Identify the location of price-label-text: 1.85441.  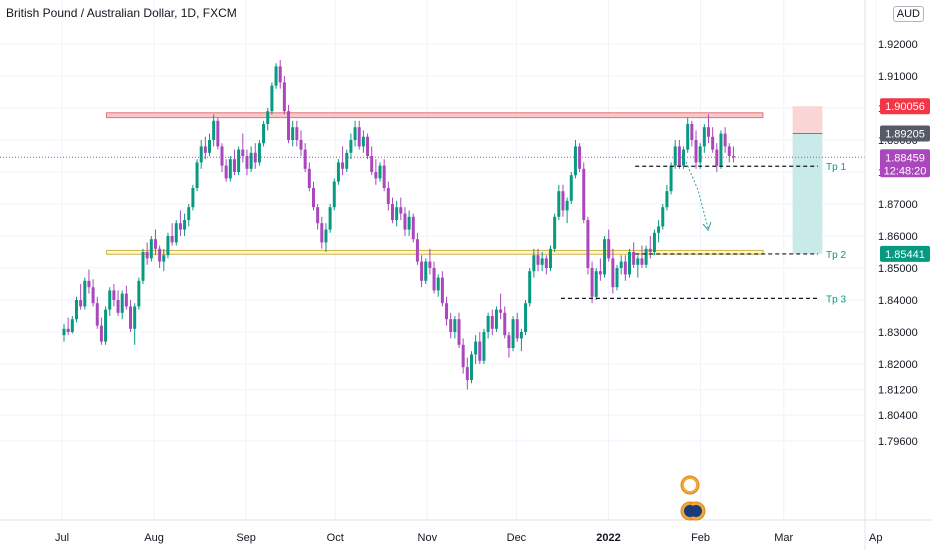
(905, 255).